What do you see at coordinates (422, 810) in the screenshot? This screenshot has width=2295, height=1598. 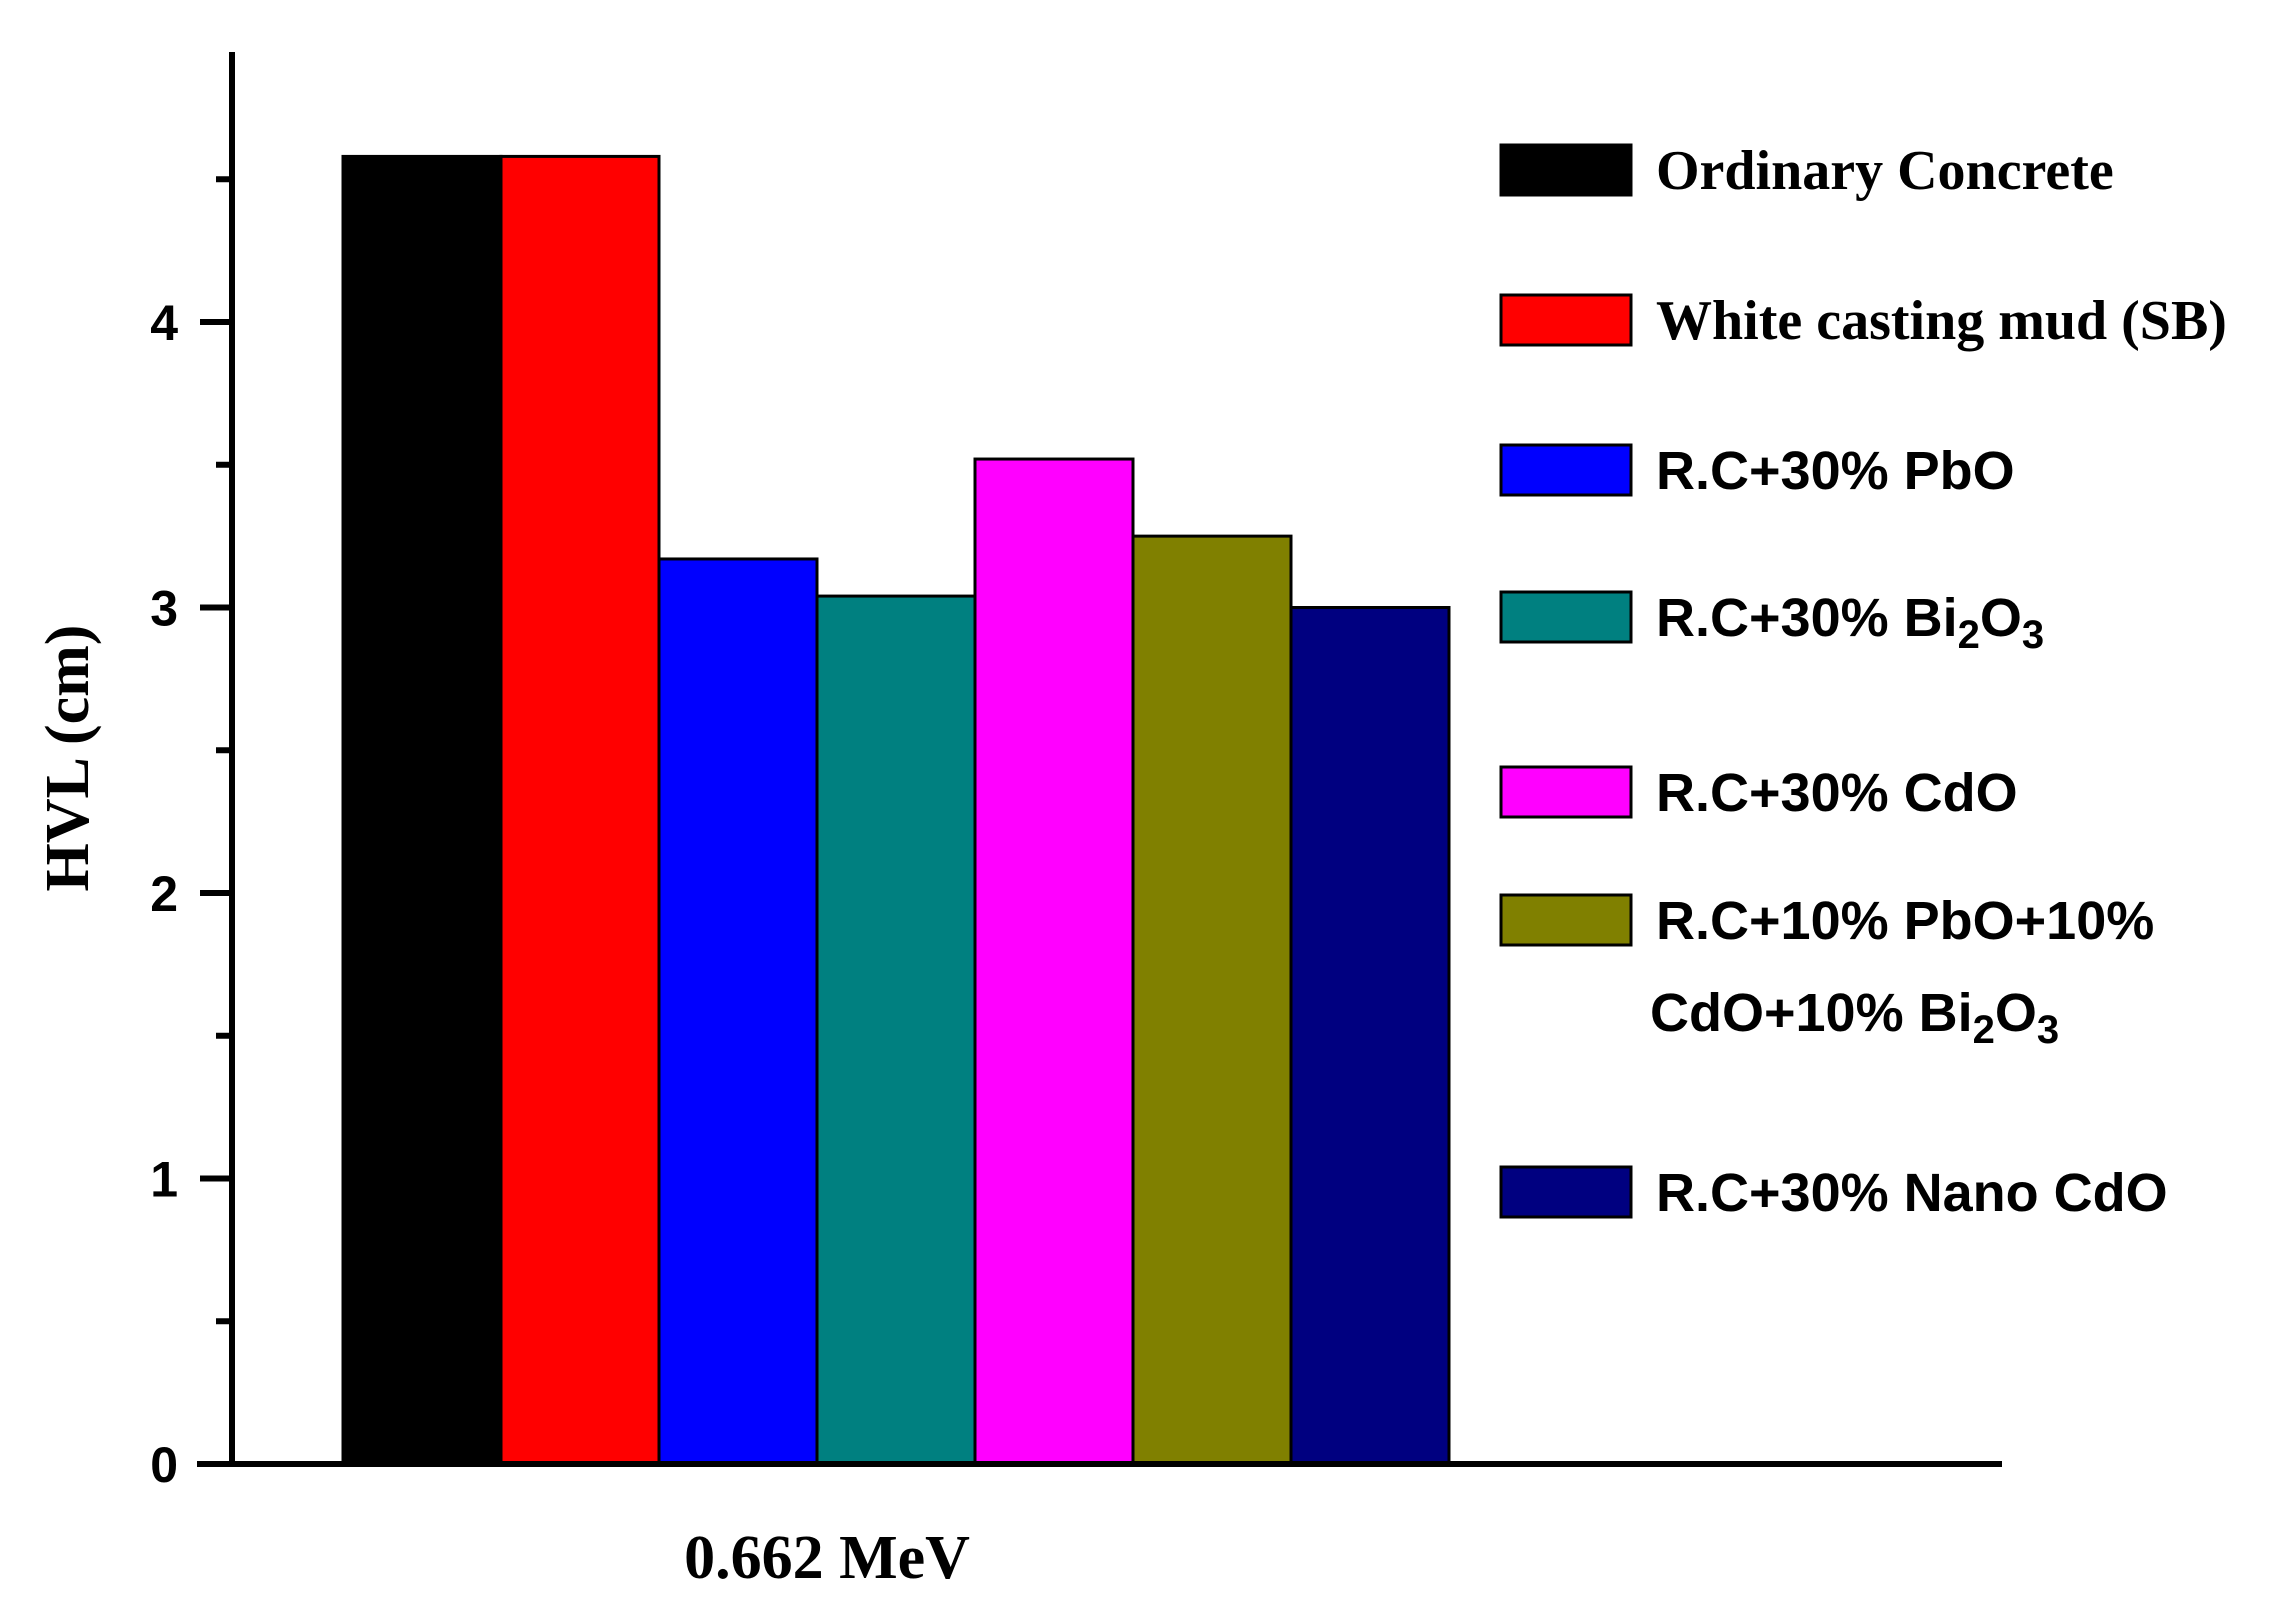 I see `bar-ordinary-concrete` at bounding box center [422, 810].